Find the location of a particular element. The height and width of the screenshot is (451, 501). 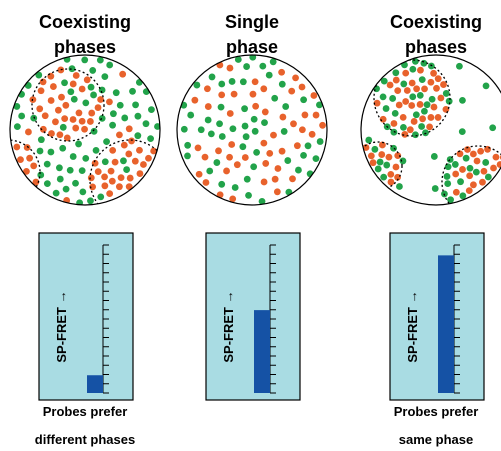

gauge-bar is located at coordinates (446, 324).